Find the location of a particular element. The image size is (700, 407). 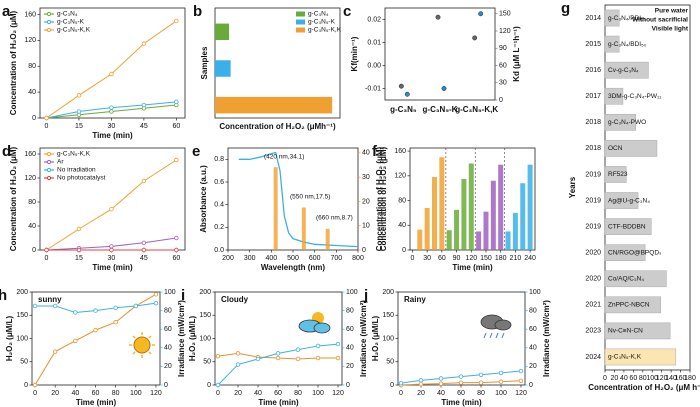

x-axis-label: Concentration of H₂O₂ (μMh⁻¹) is located at coordinates (277, 126).